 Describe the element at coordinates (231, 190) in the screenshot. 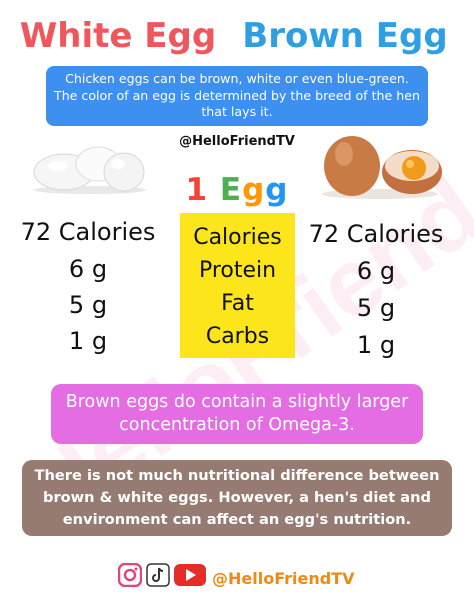

I see `one-egg-letter: E` at that location.